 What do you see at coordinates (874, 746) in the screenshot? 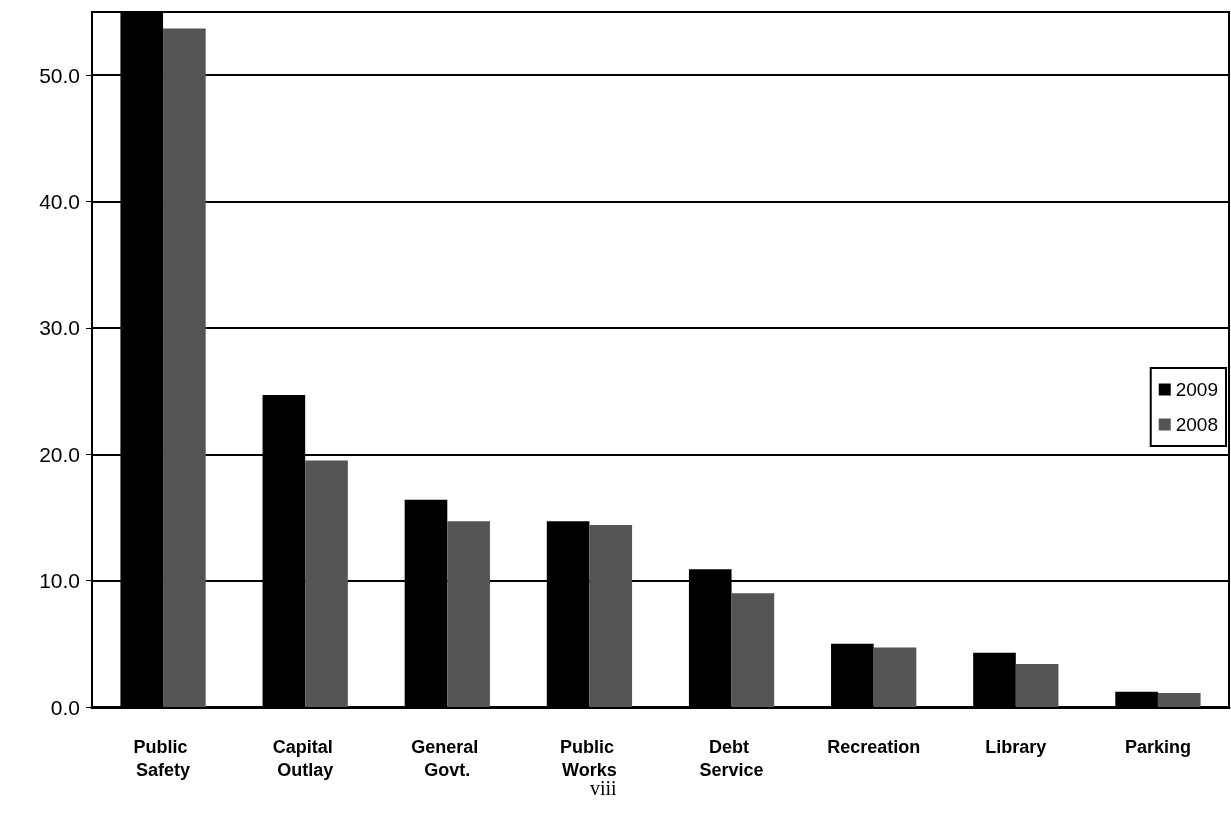
I see `x-tick-label: Recreation` at bounding box center [874, 746].